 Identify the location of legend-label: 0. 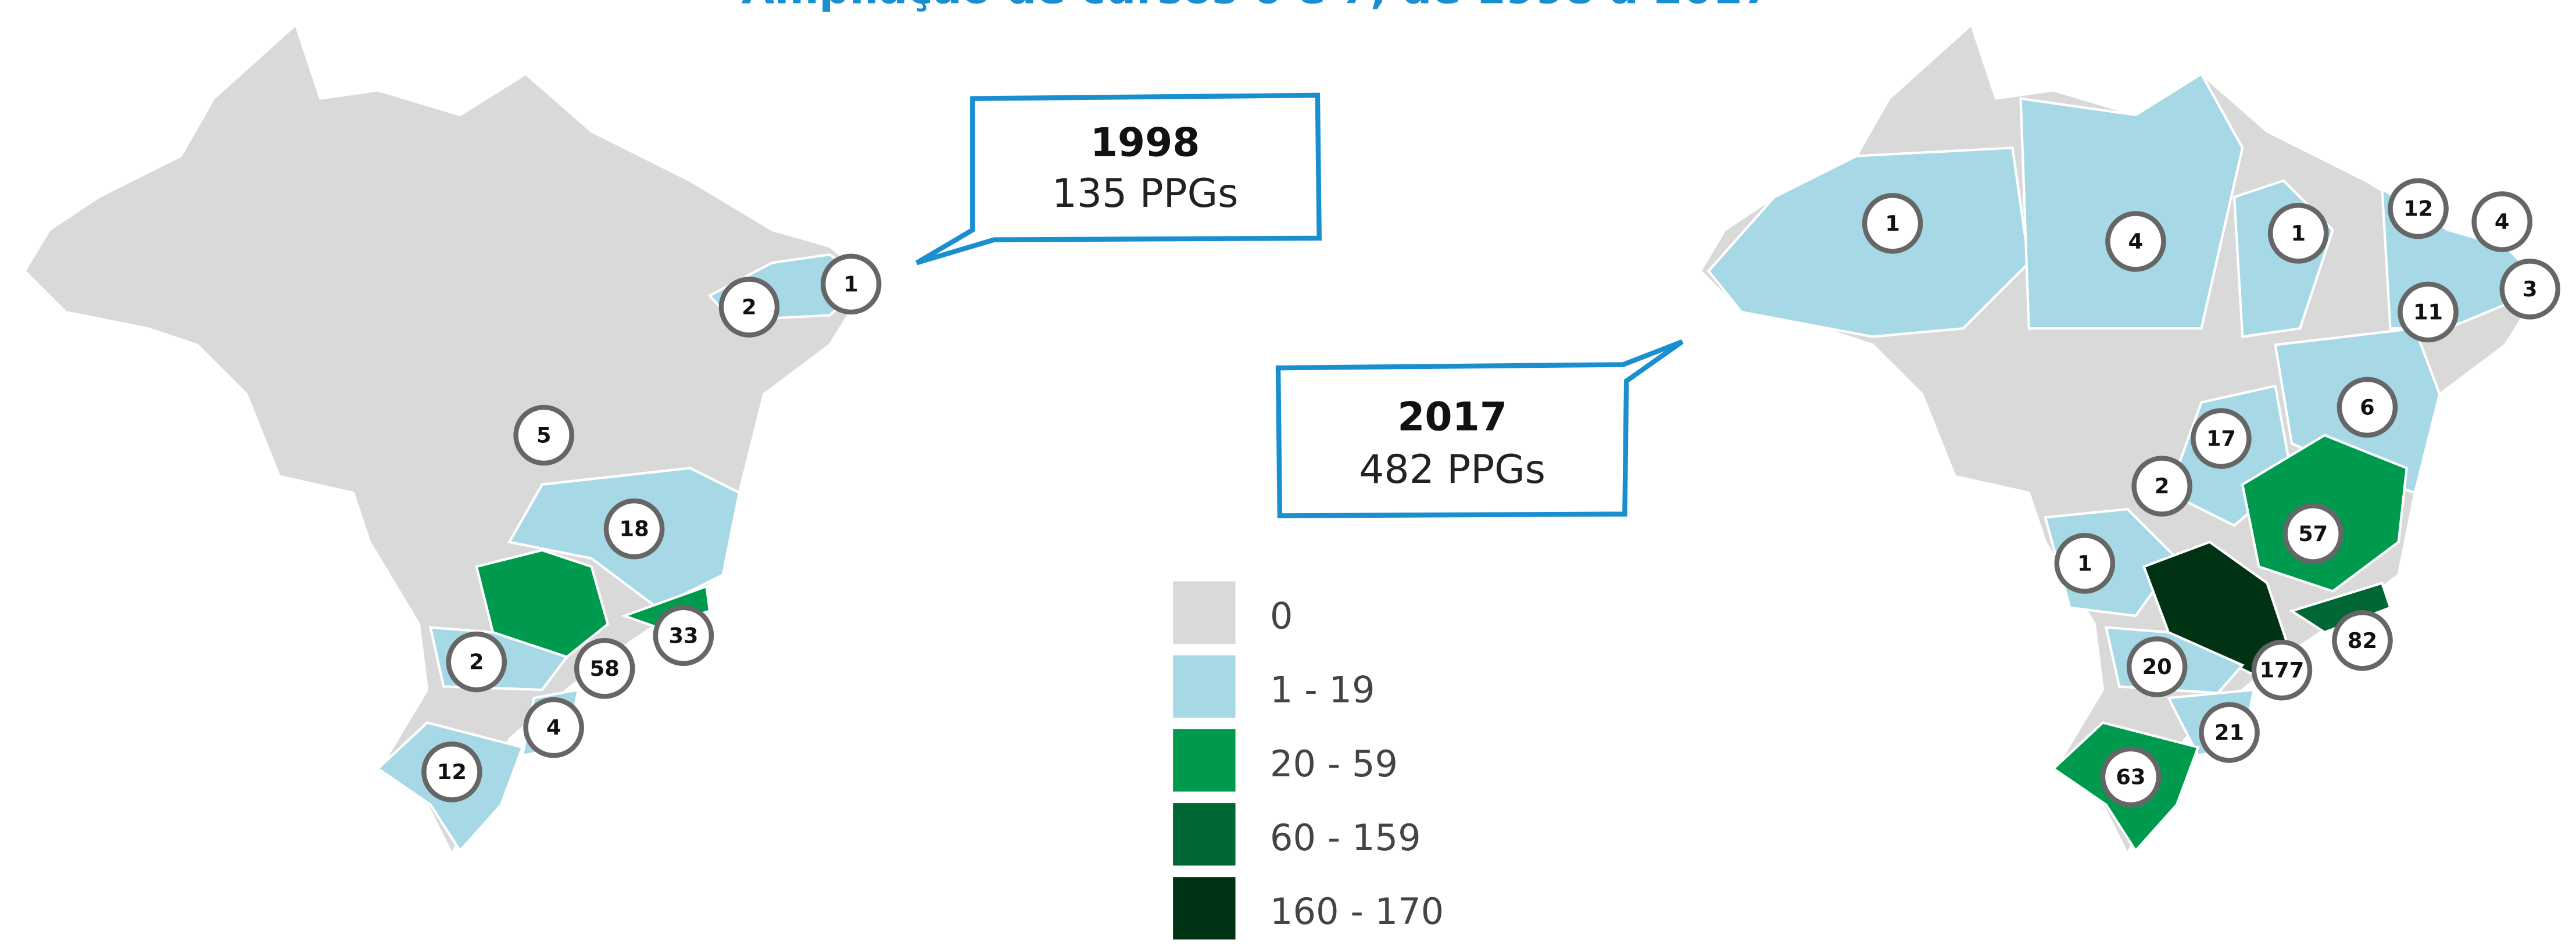
(1281, 615).